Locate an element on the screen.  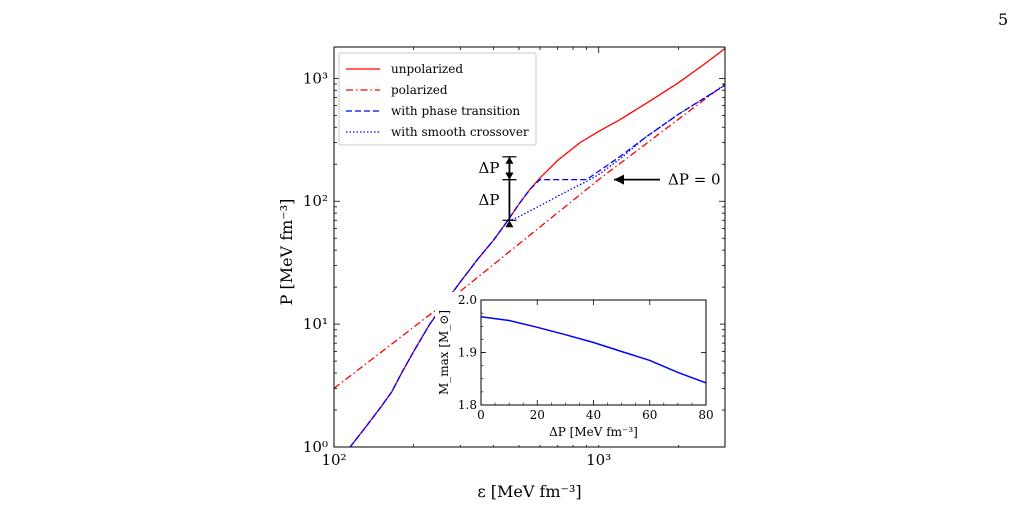
legend-box is located at coordinates (437, 99).